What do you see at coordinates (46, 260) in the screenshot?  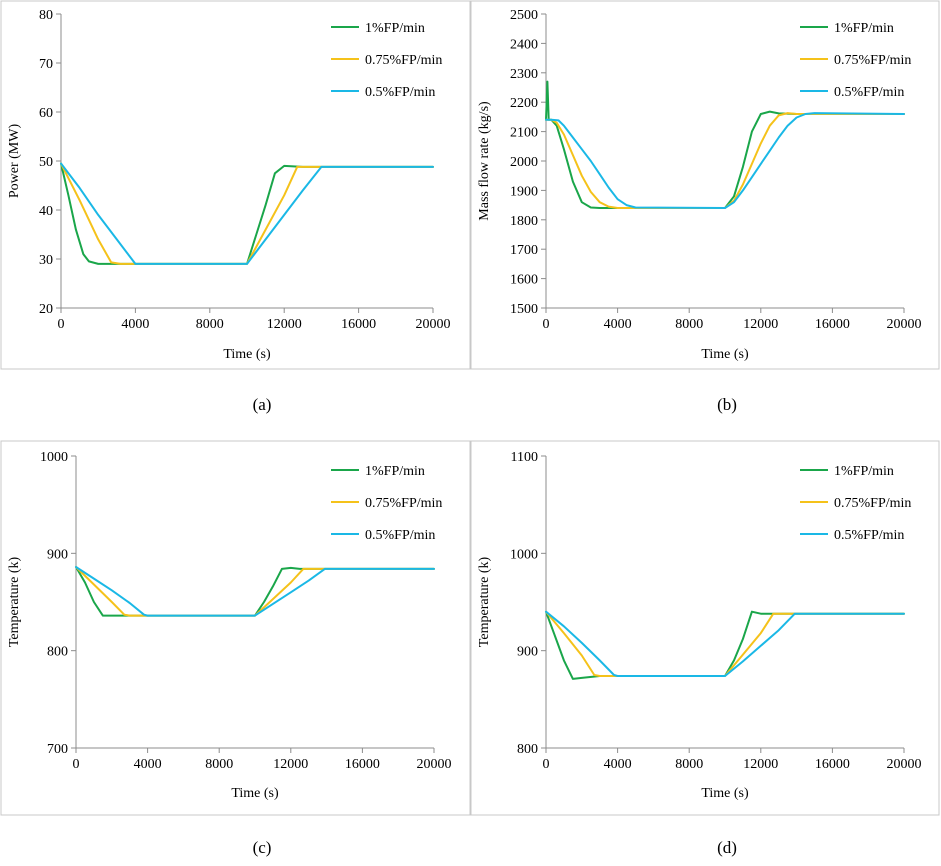 I see `y-tick-label: 30` at bounding box center [46, 260].